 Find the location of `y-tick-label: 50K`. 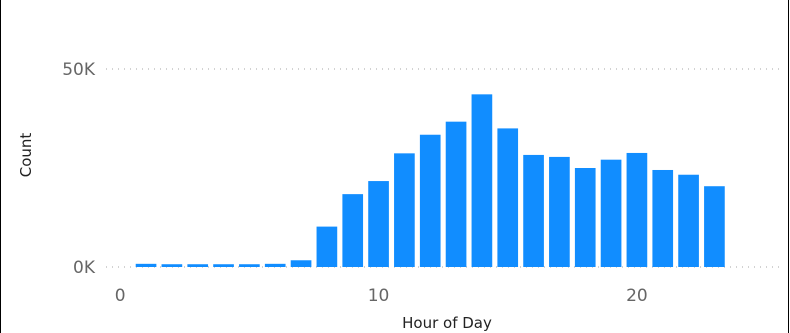

y-tick-label: 50K is located at coordinates (79, 70).